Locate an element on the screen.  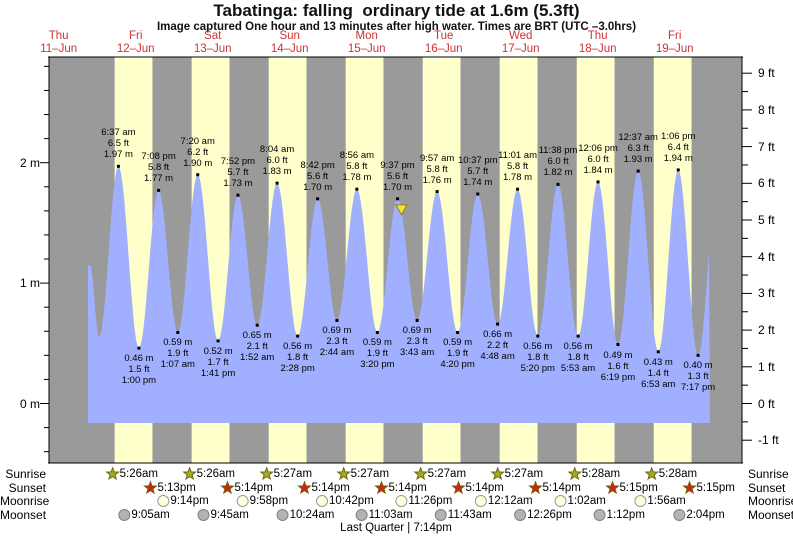
moonset-time: 12:26pm is located at coordinates (549, 515).